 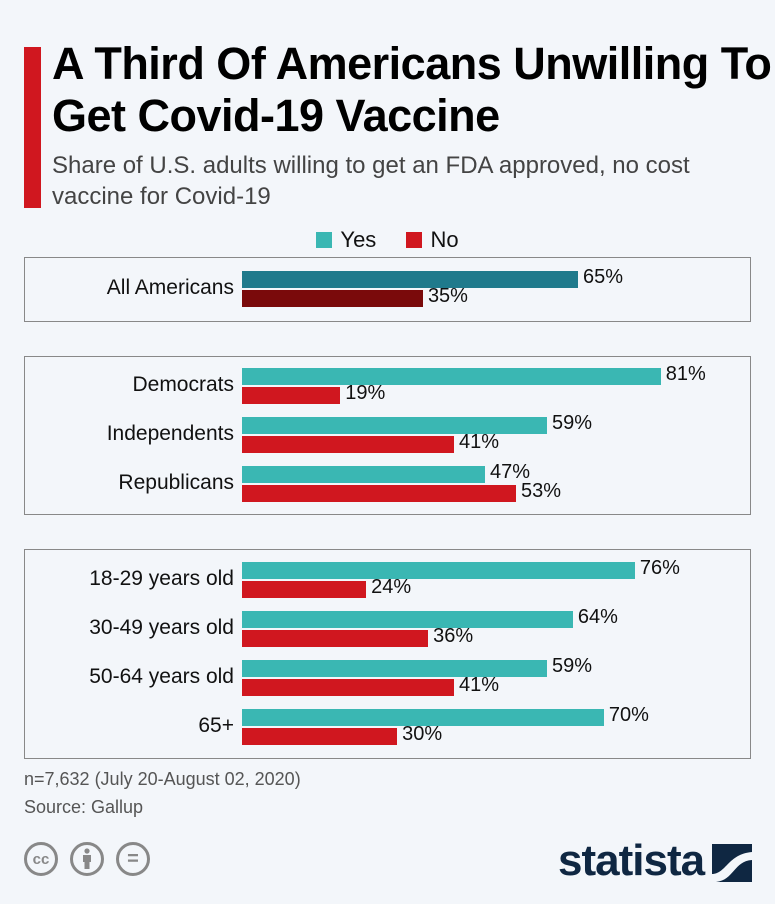 What do you see at coordinates (631, 860) in the screenshot?
I see `statista-logo: statista` at bounding box center [631, 860].